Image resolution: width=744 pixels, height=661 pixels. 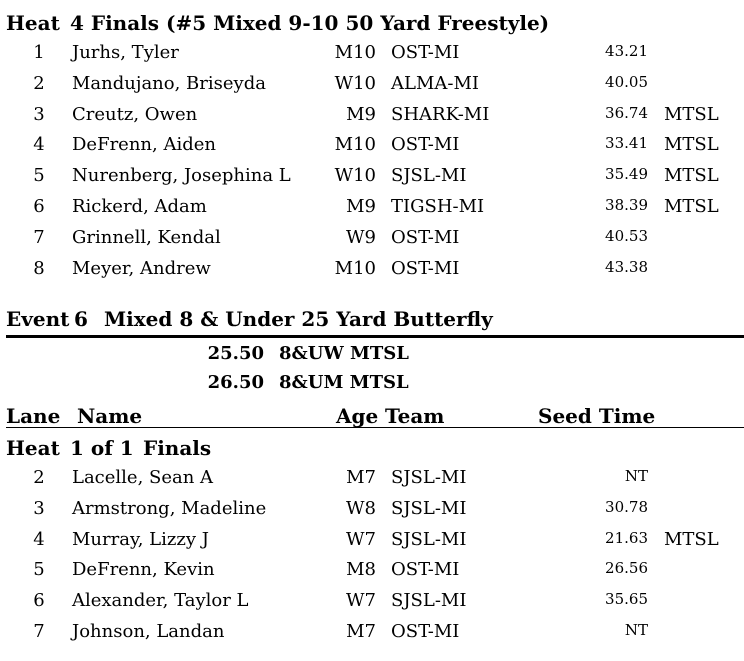 What do you see at coordinates (140, 539) in the screenshot?
I see `swimmer-name: Murray, Lizzy J` at bounding box center [140, 539].